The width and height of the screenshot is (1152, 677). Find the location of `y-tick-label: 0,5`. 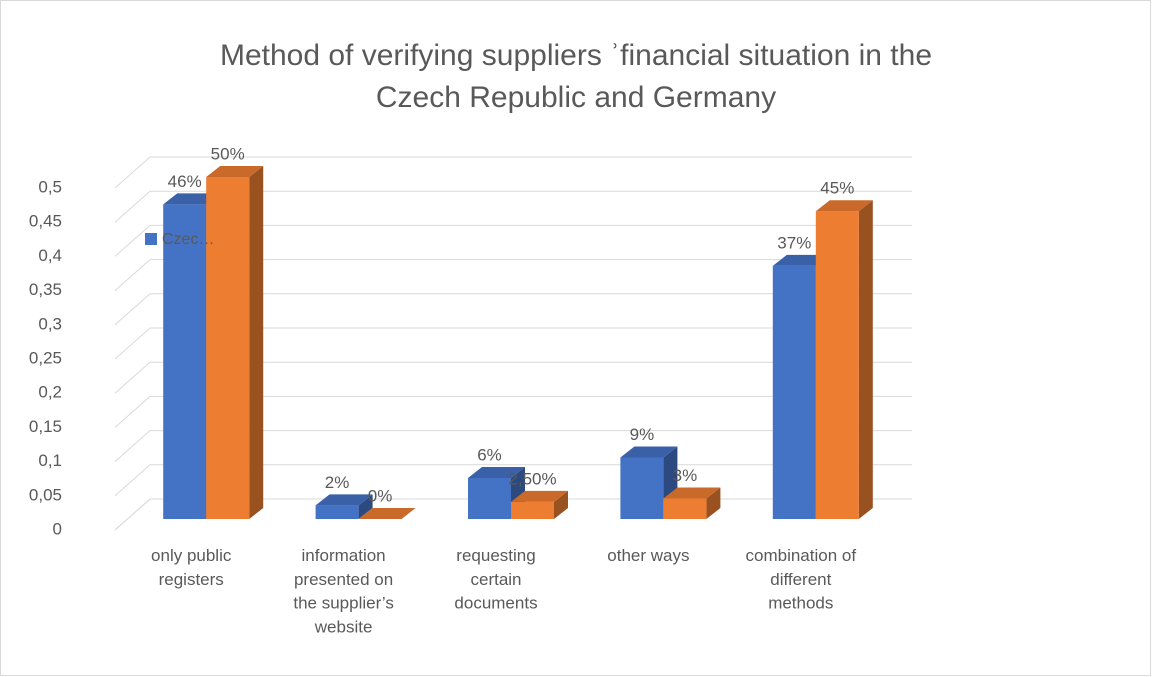

y-tick-label: 0,5 is located at coordinates (50, 186).